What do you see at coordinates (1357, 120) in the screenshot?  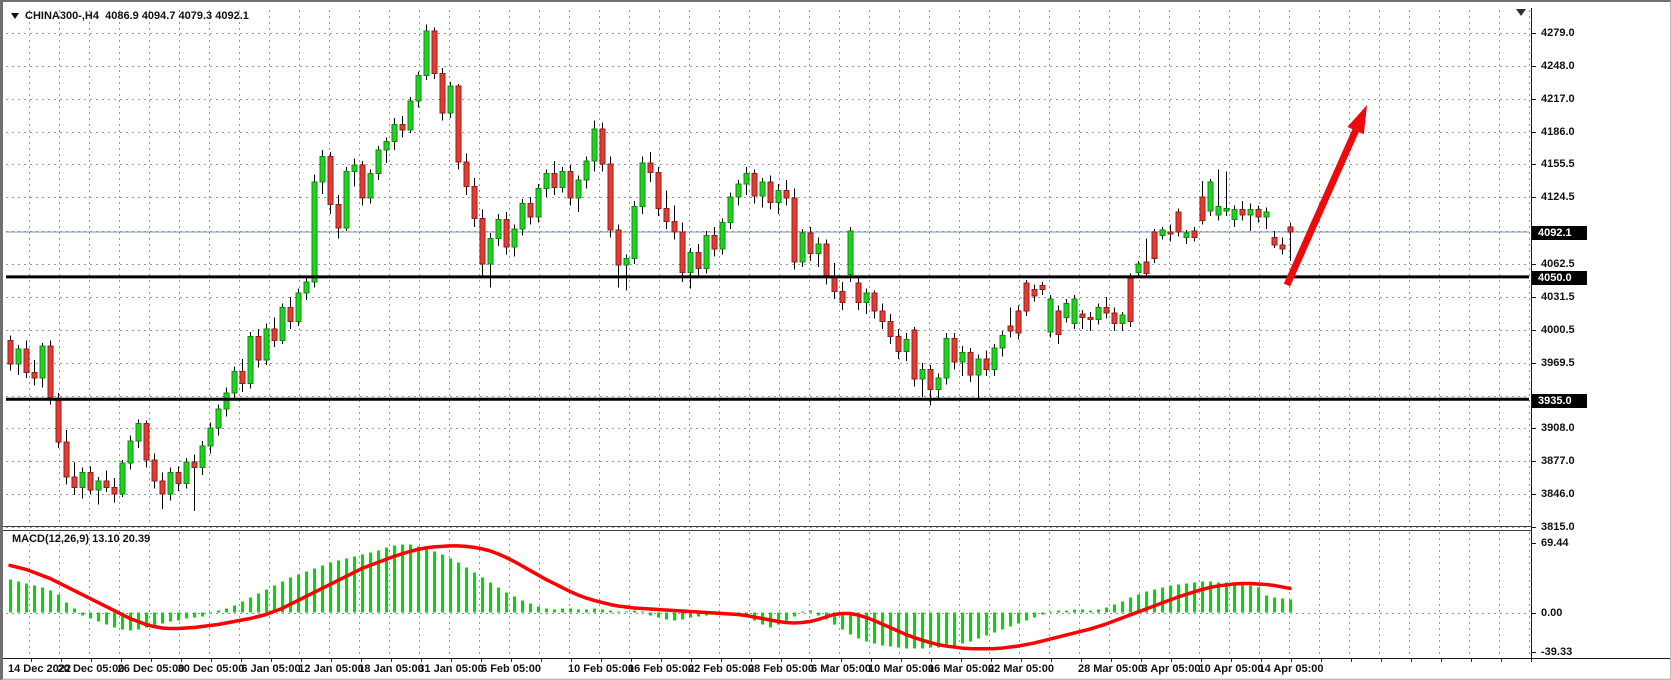 I see `trend-arrow-head` at bounding box center [1357, 120].